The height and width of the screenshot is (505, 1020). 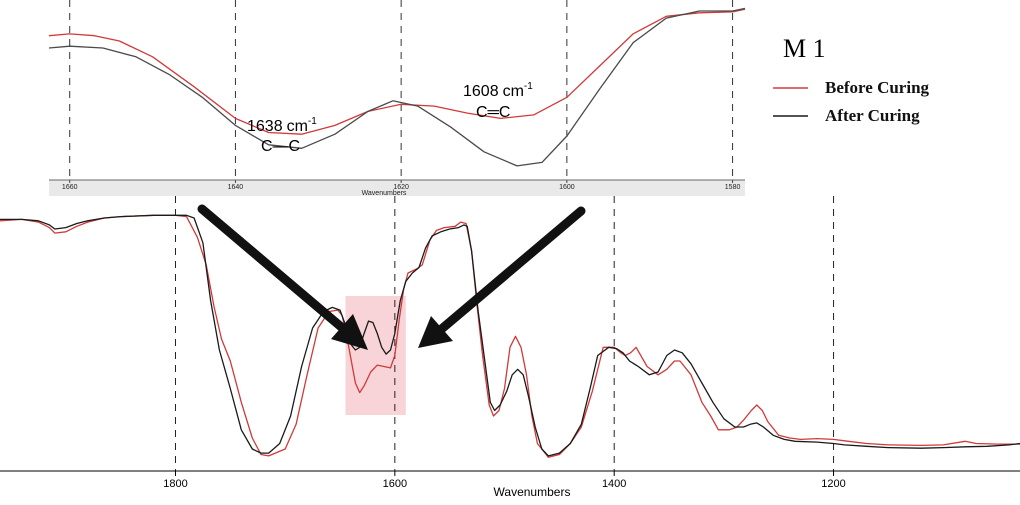 What do you see at coordinates (493, 112) in the screenshot?
I see `annotation-1608-bond: C═C` at bounding box center [493, 112].